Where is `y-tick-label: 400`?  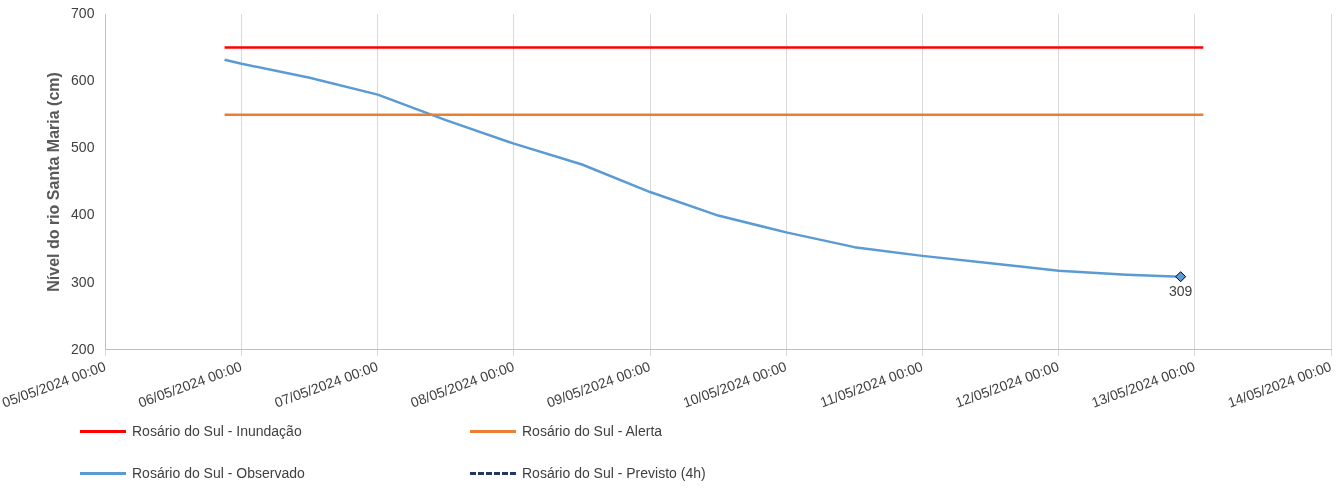
y-tick-label: 400 is located at coordinates (83, 214).